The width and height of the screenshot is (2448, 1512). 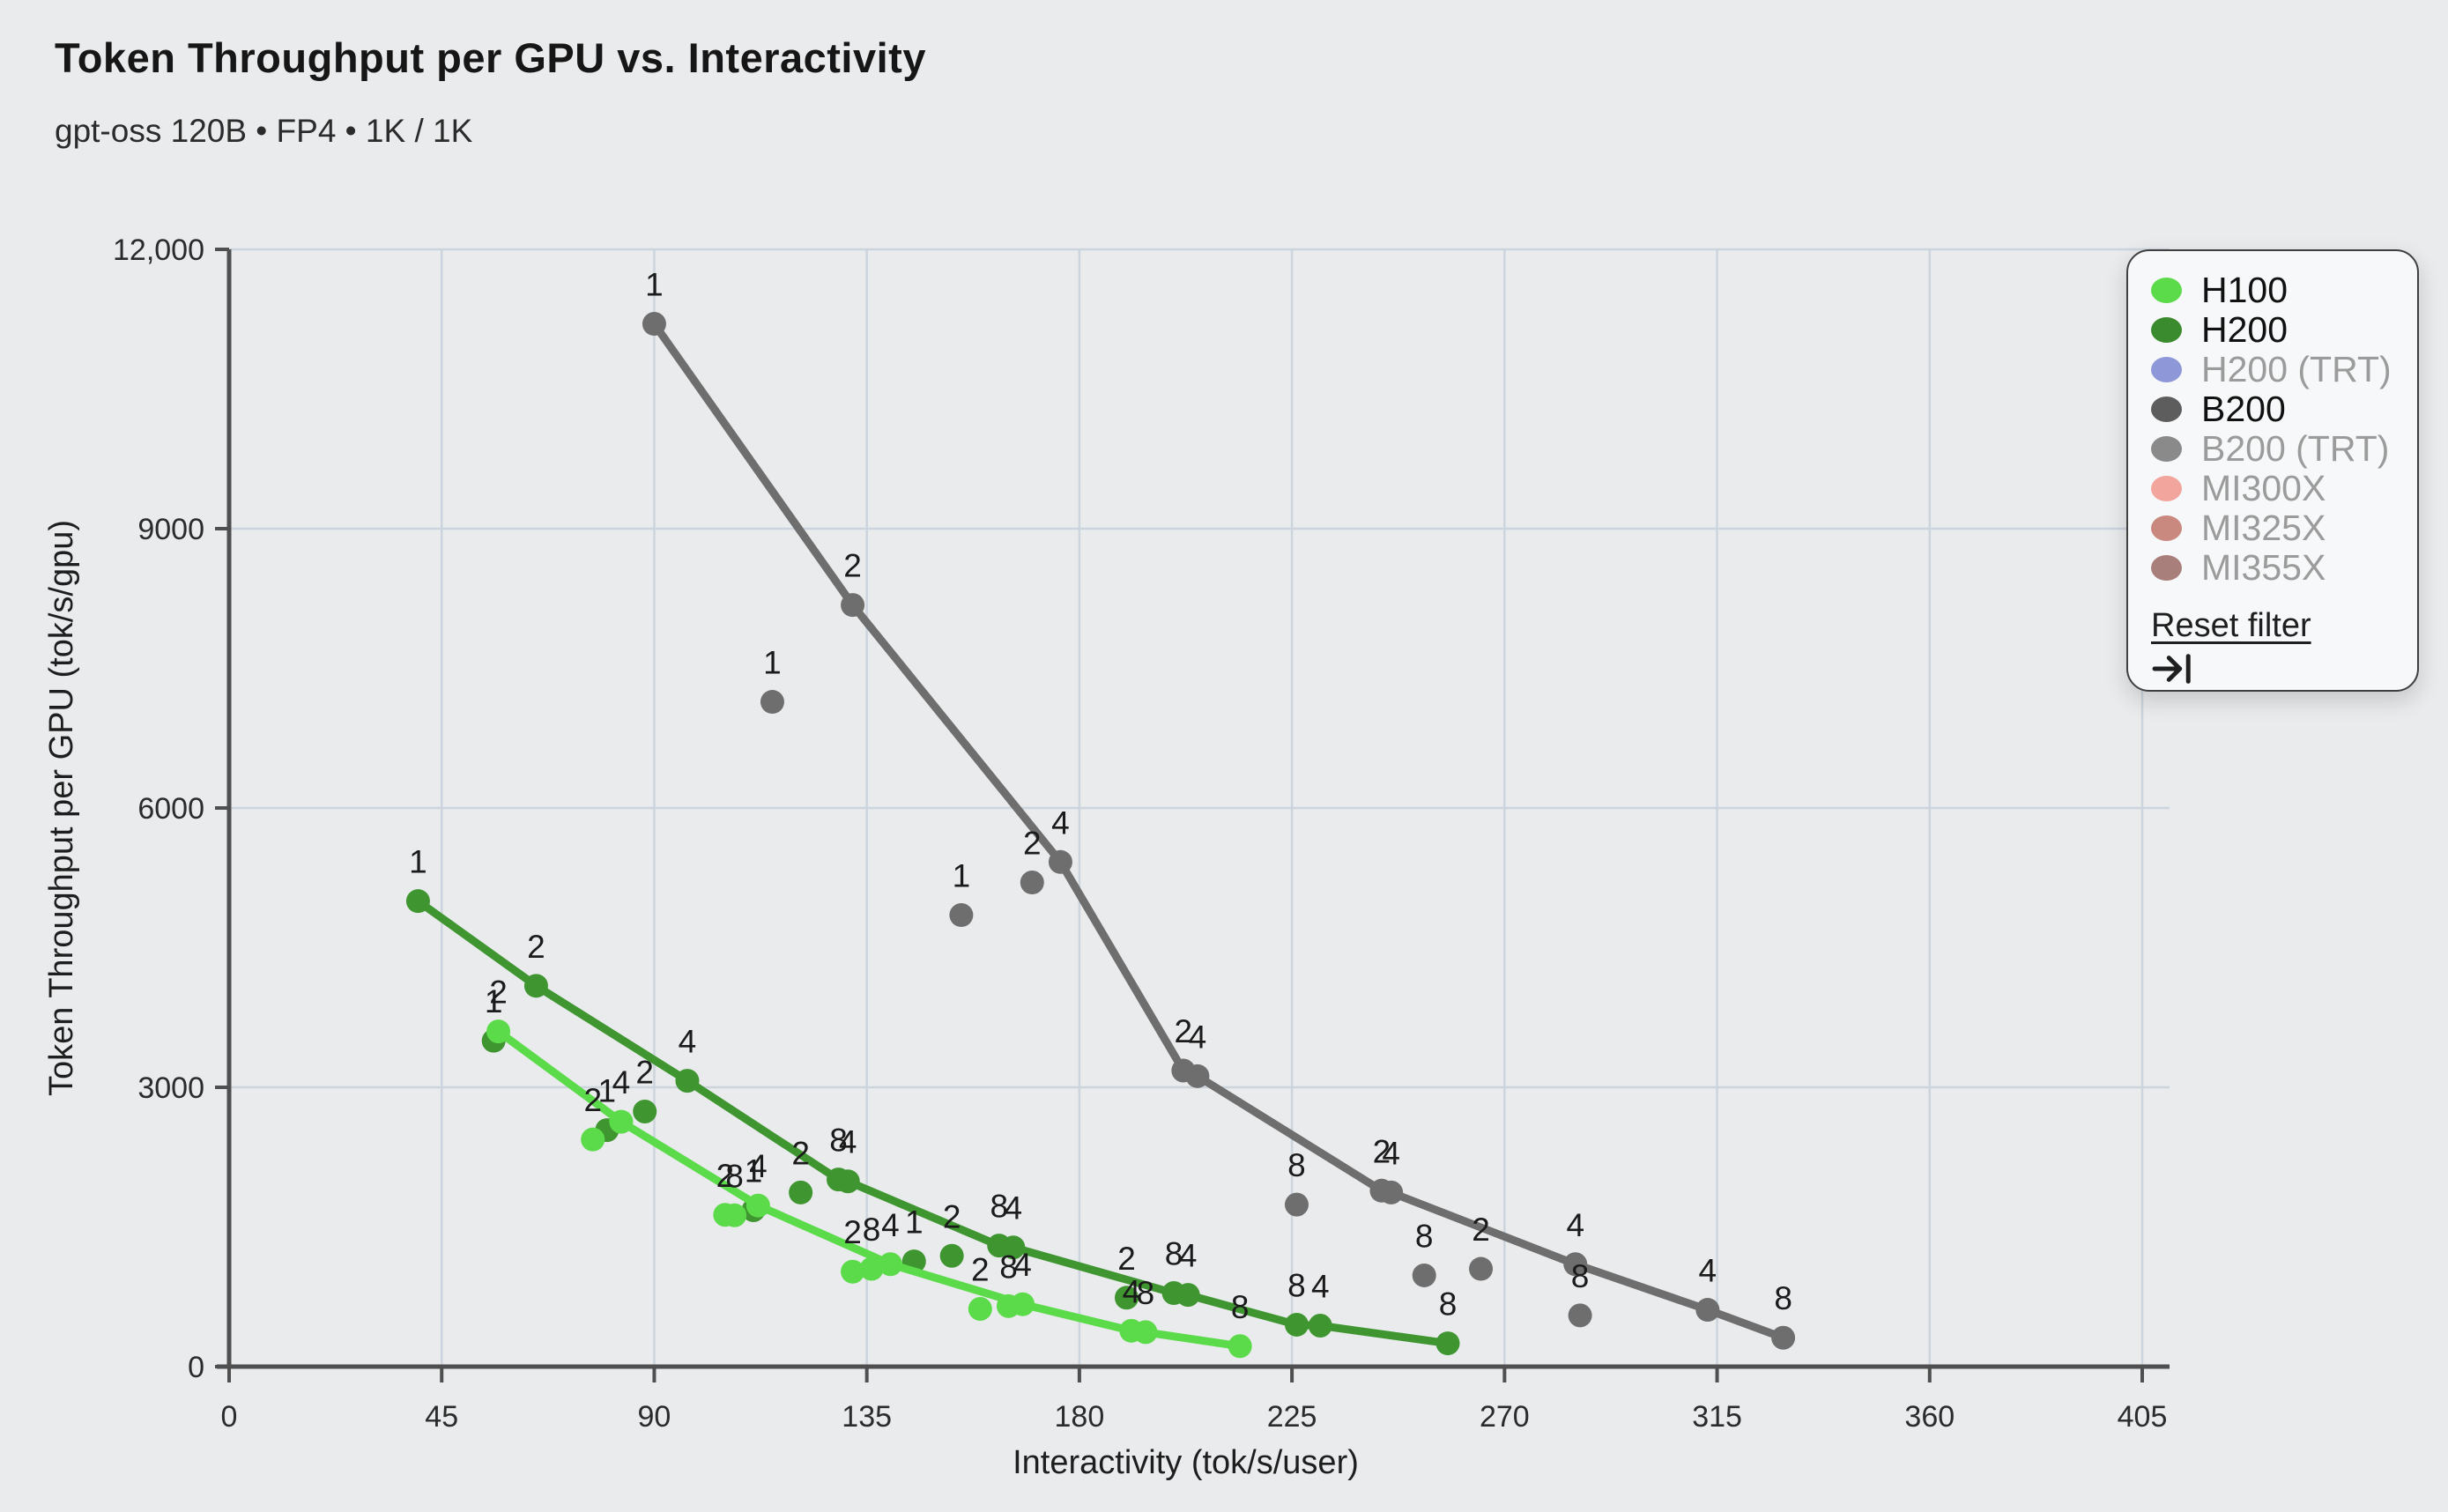 What do you see at coordinates (2143, 1417) in the screenshot?
I see `x-tick-label: 405` at bounding box center [2143, 1417].